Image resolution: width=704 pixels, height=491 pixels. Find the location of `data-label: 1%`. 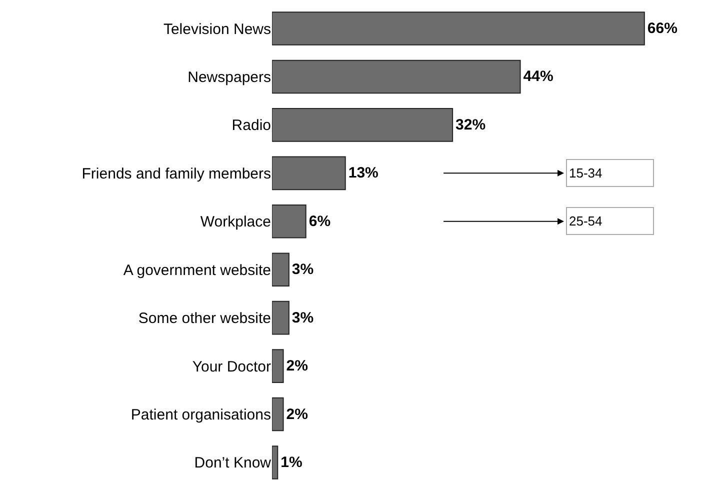

data-label: 1% is located at coordinates (291, 462).